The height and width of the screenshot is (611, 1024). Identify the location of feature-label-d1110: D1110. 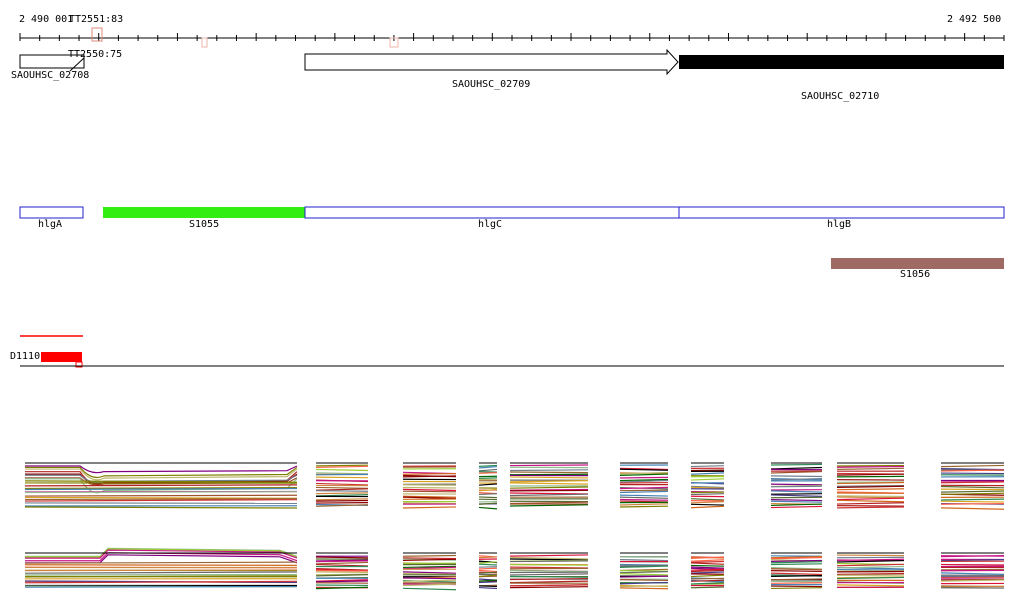
(25, 356).